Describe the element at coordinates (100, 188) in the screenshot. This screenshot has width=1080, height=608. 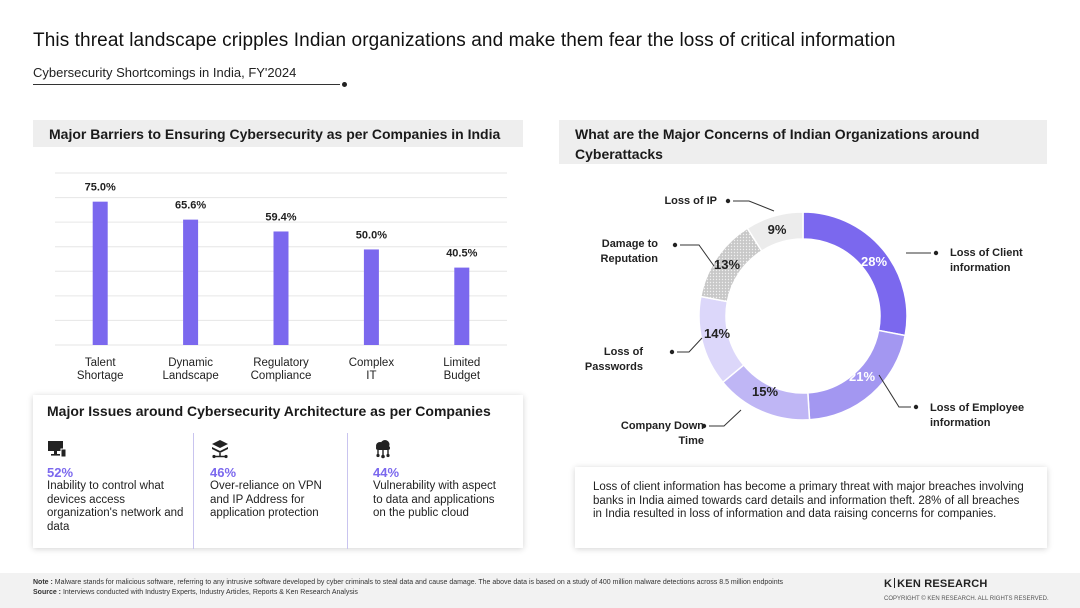
I see `bar-data-label: 75.0%` at that location.